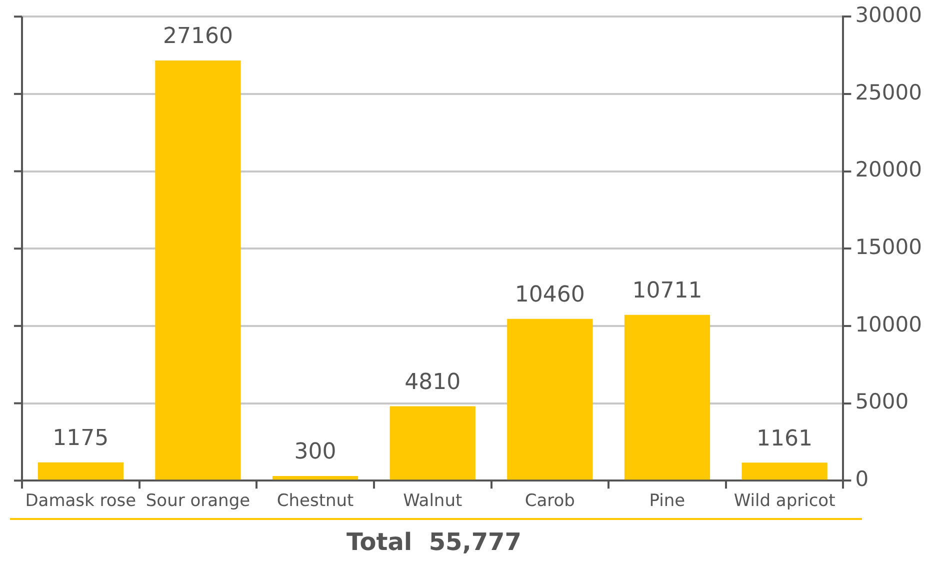 The height and width of the screenshot is (565, 930). What do you see at coordinates (80, 501) in the screenshot?
I see `x-tick-label: Damask rose` at bounding box center [80, 501].